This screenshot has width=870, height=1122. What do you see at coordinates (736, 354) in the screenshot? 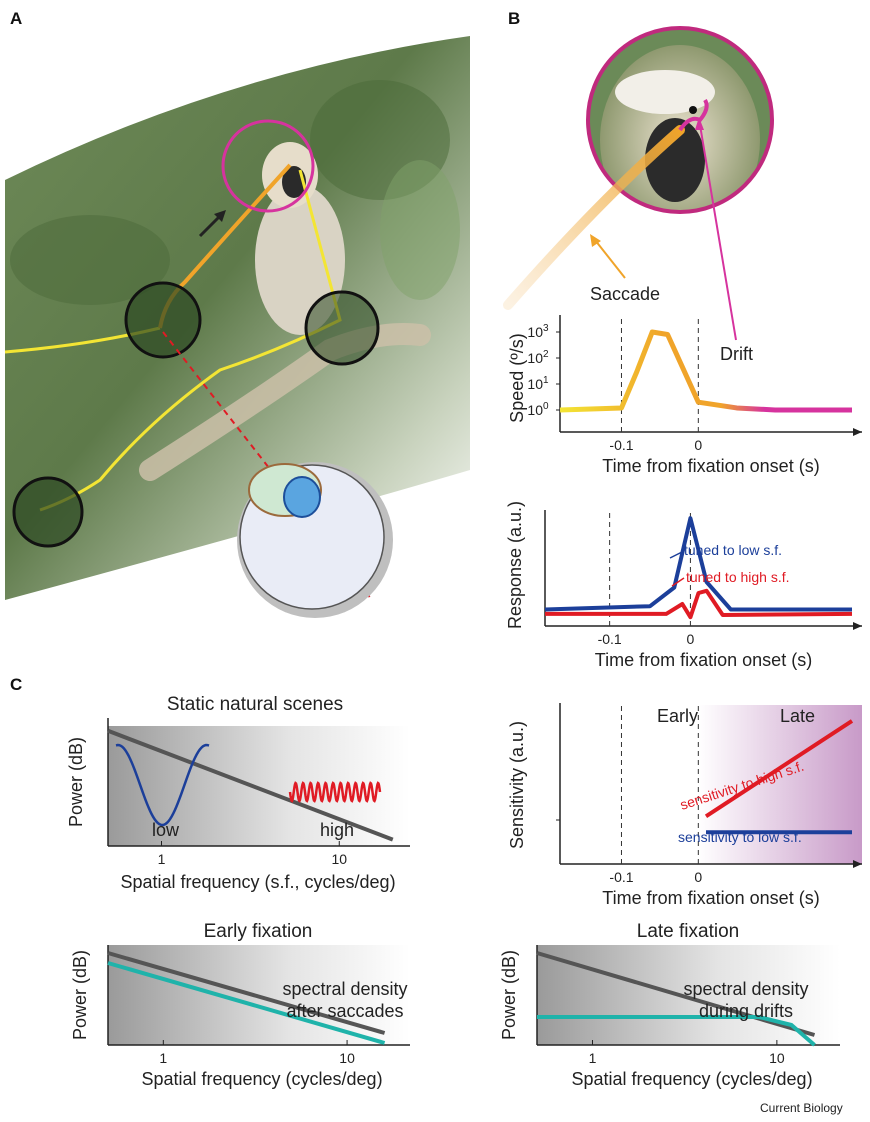
I see `drift-label: Drift` at bounding box center [736, 354].